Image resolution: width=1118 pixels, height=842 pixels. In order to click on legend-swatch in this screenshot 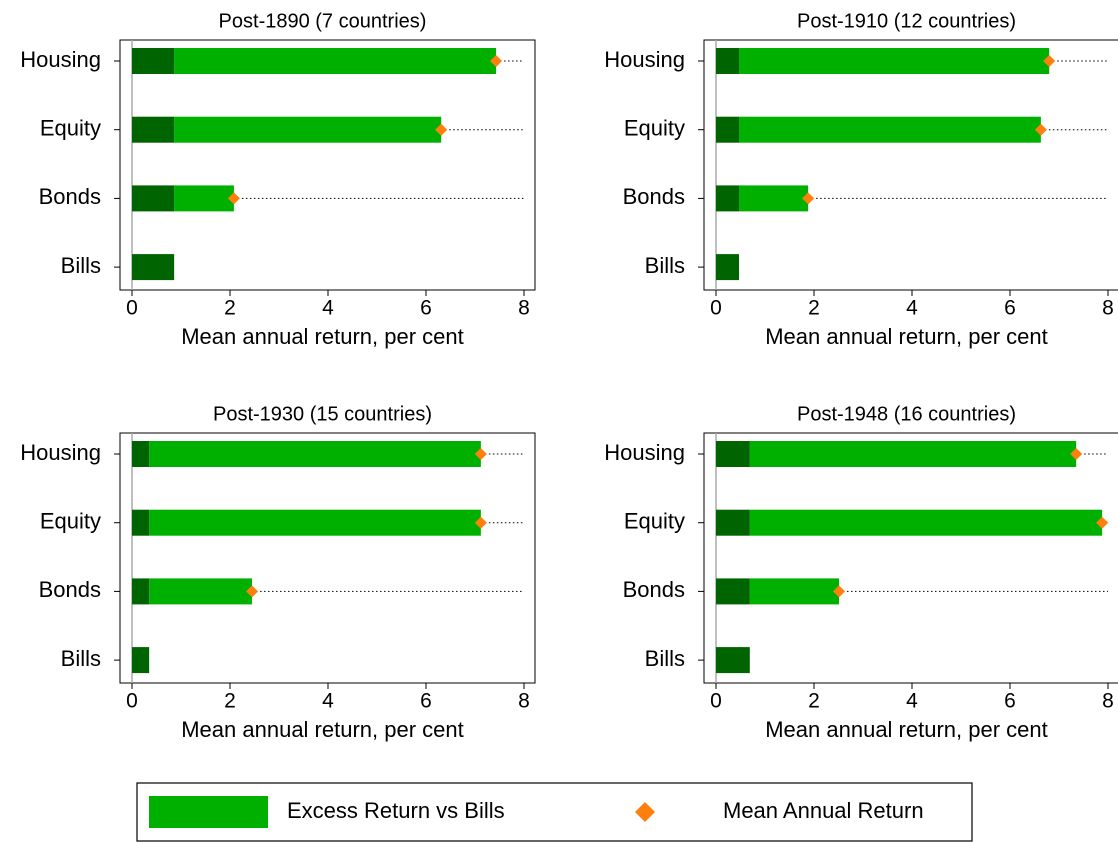, I will do `click(208, 812)`.